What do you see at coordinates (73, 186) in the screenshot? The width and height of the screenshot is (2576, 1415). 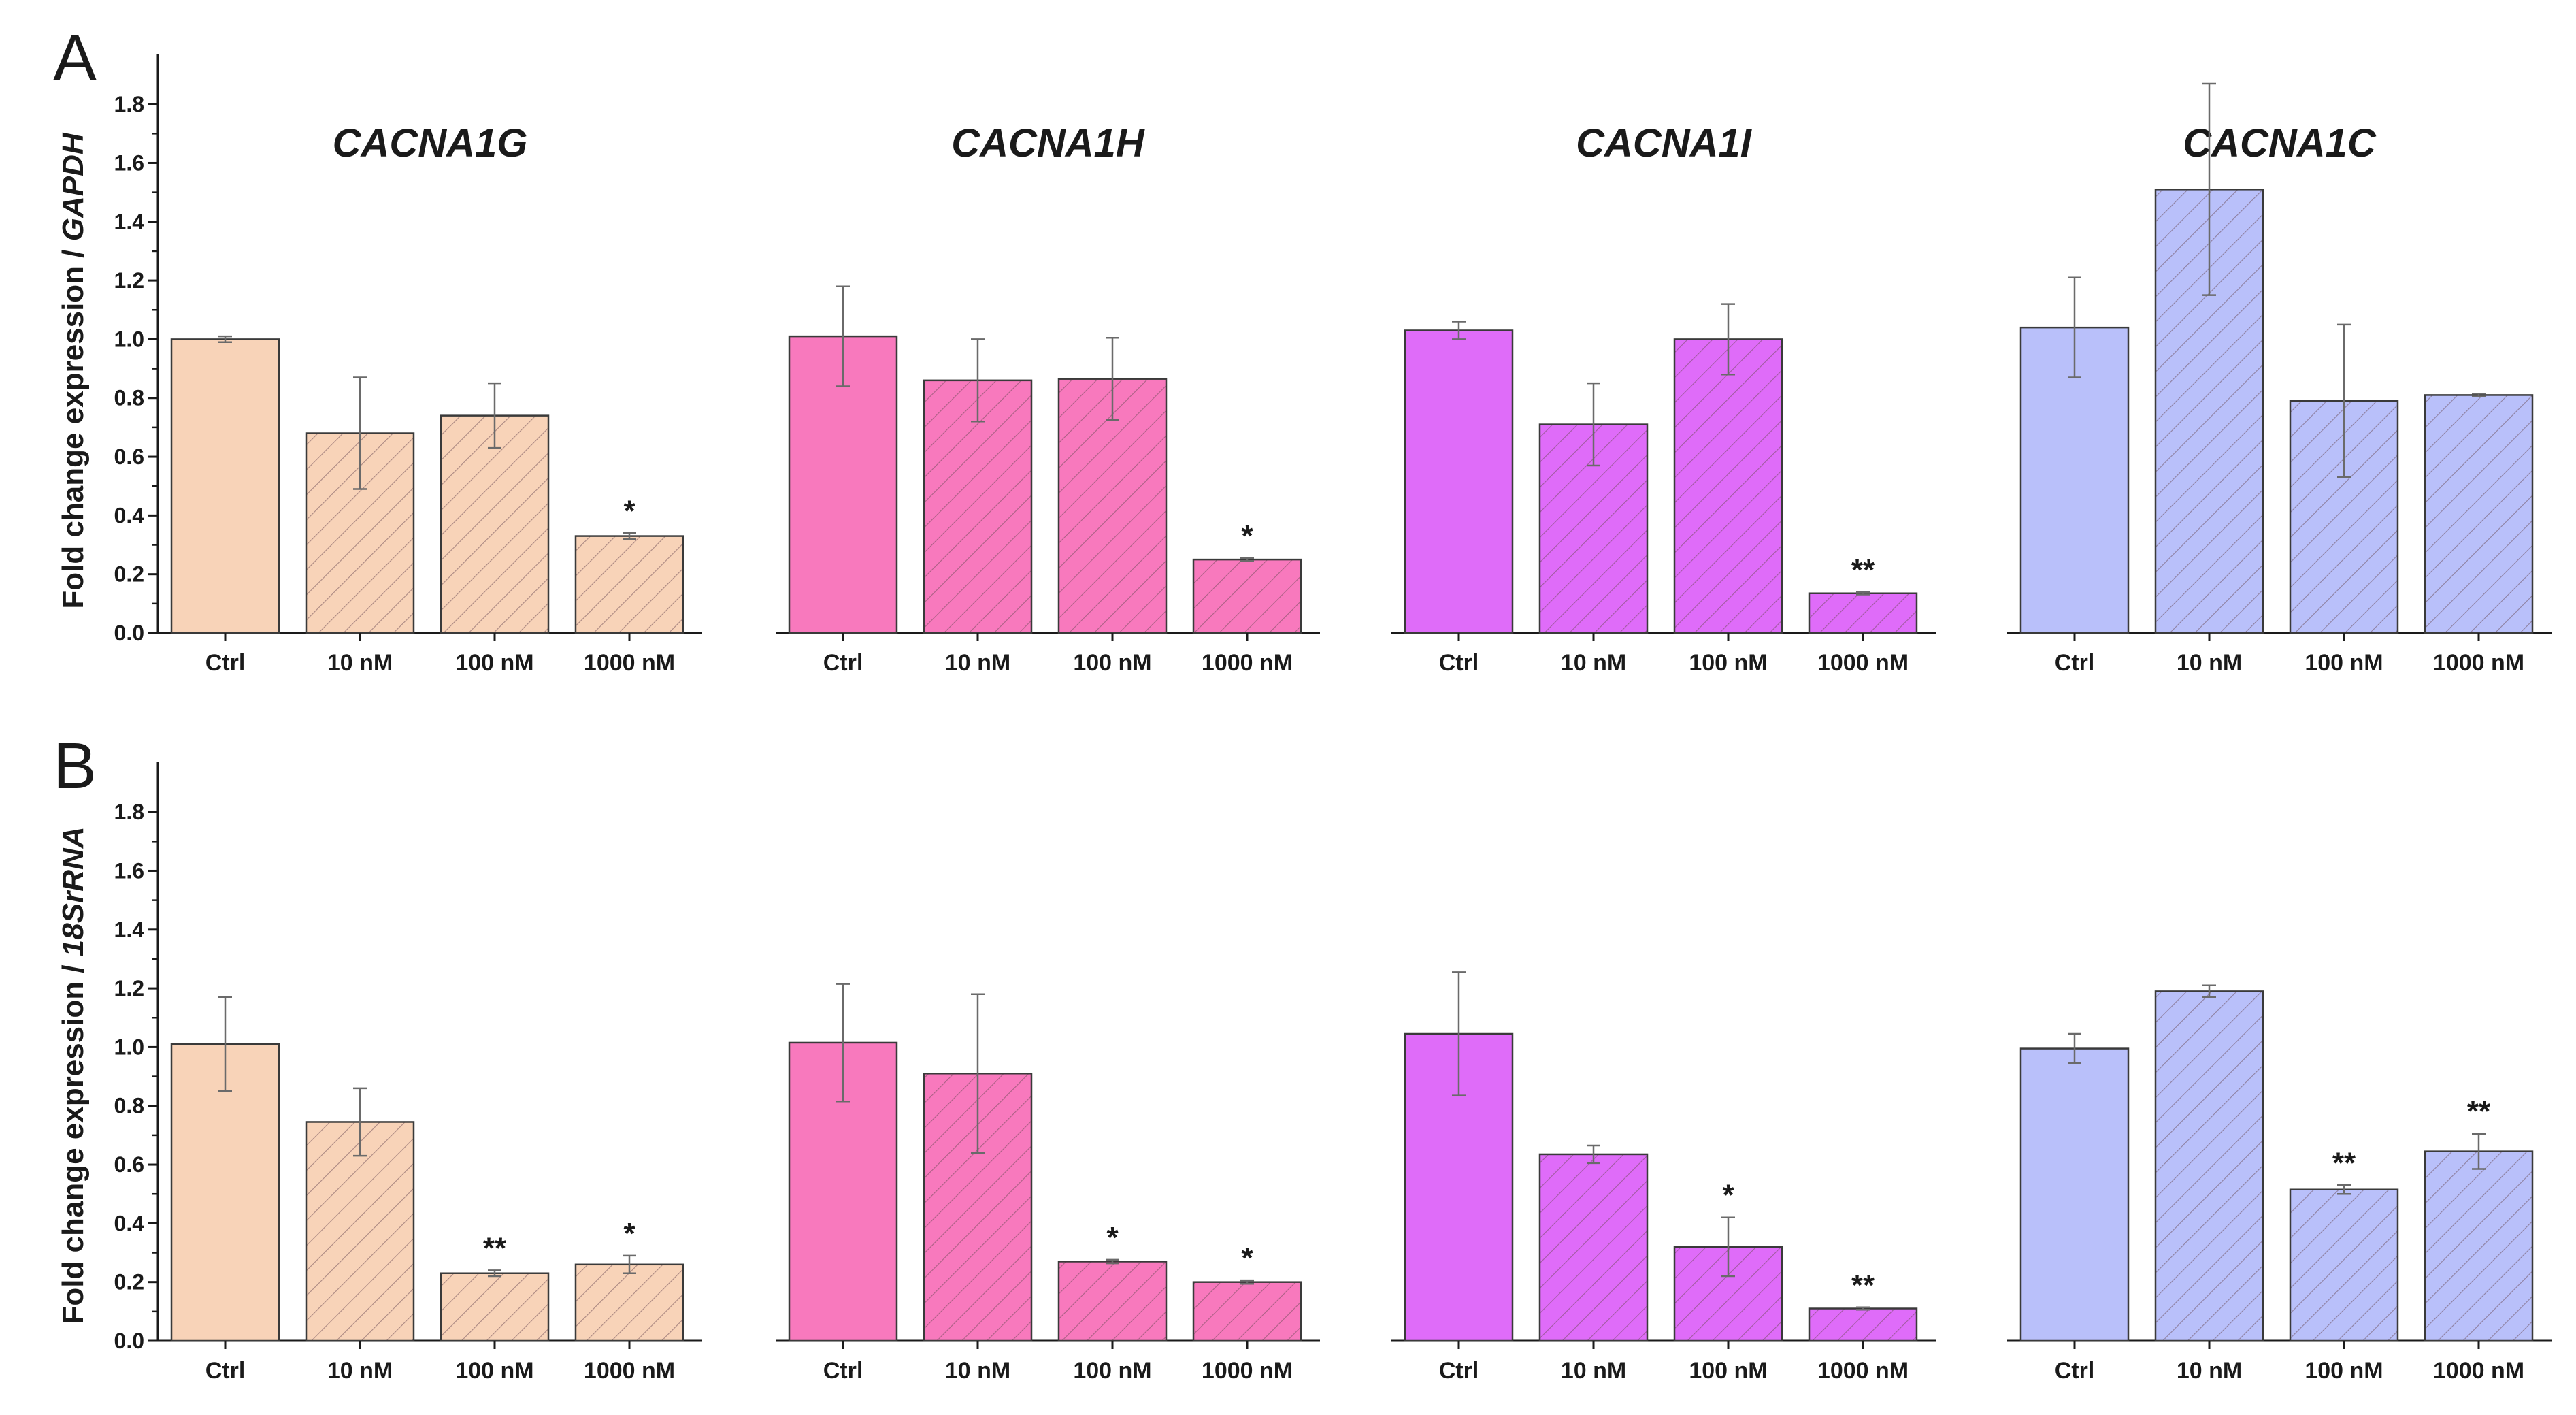 I see `y-axis-label-a-ref: GAPDH` at bounding box center [73, 186].